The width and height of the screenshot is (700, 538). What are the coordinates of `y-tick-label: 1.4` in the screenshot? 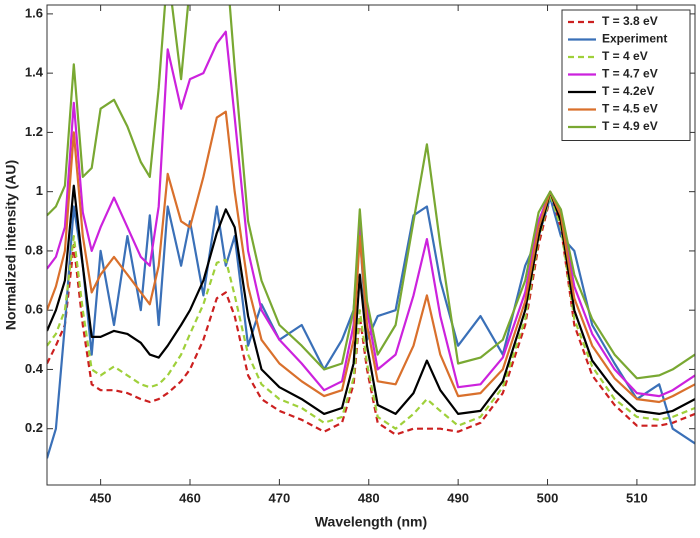 It's located at (34, 72).